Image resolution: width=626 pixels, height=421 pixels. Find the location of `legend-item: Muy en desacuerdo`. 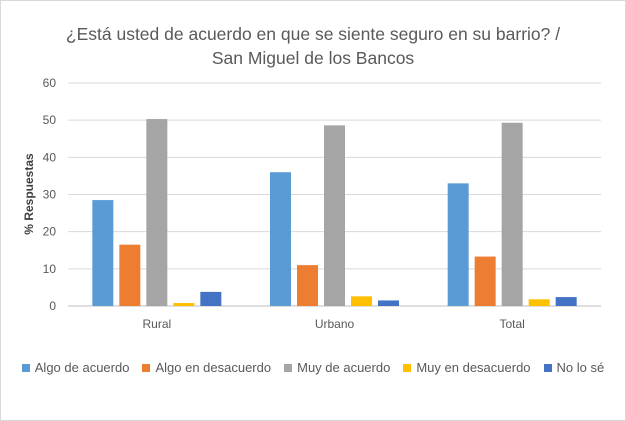

legend-item: Muy en desacuerdo is located at coordinates (467, 367).